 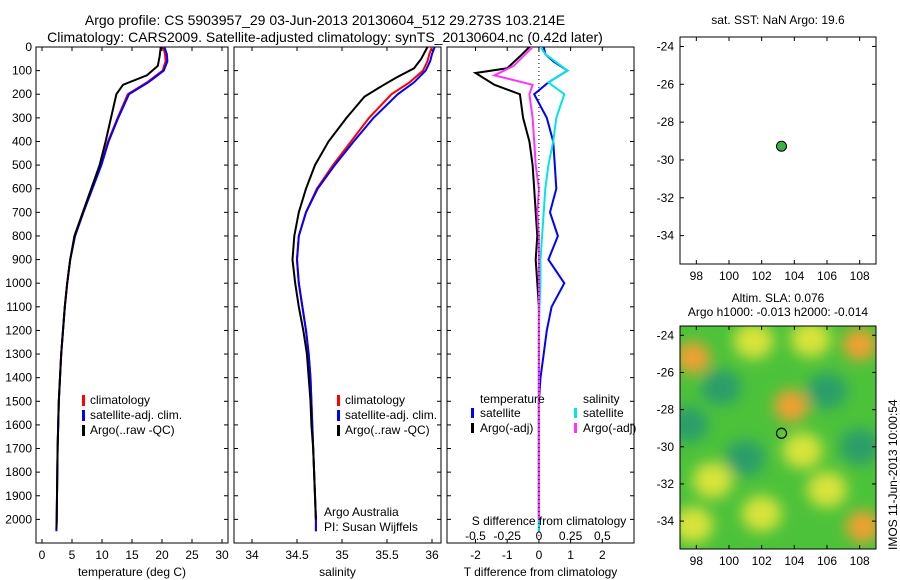 What do you see at coordinates (337, 572) in the screenshot?
I see `salinity-xlabel: salinity` at bounding box center [337, 572].